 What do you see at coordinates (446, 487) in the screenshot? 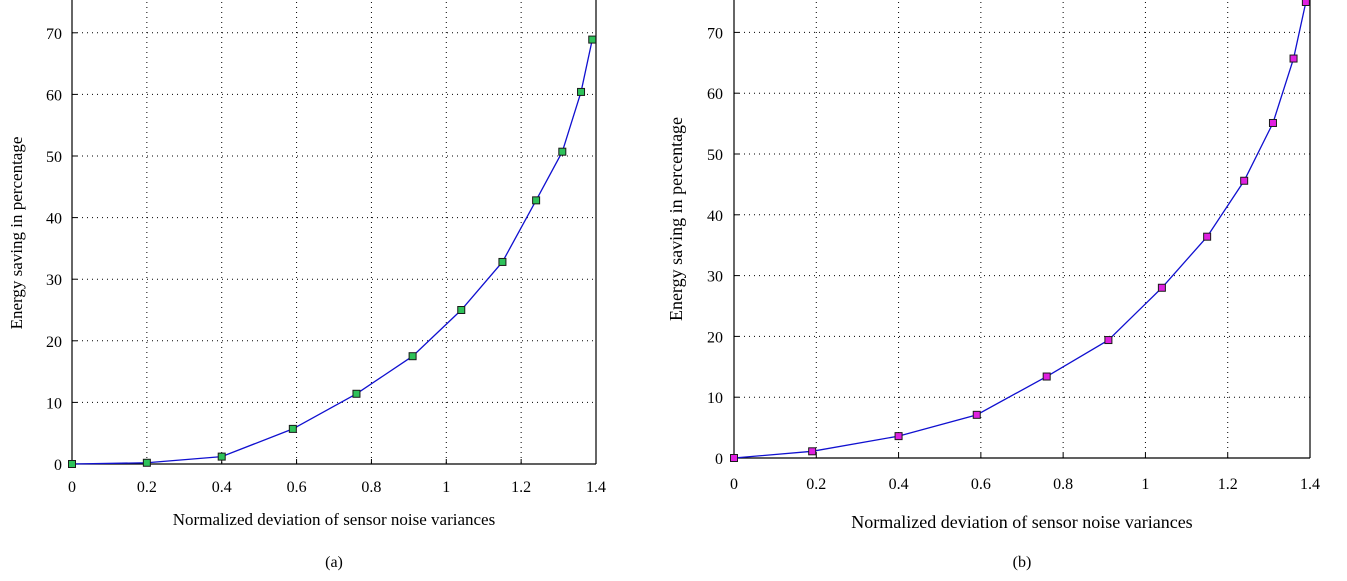
I see `chart-a-x-tick-label: 1` at bounding box center [446, 487].